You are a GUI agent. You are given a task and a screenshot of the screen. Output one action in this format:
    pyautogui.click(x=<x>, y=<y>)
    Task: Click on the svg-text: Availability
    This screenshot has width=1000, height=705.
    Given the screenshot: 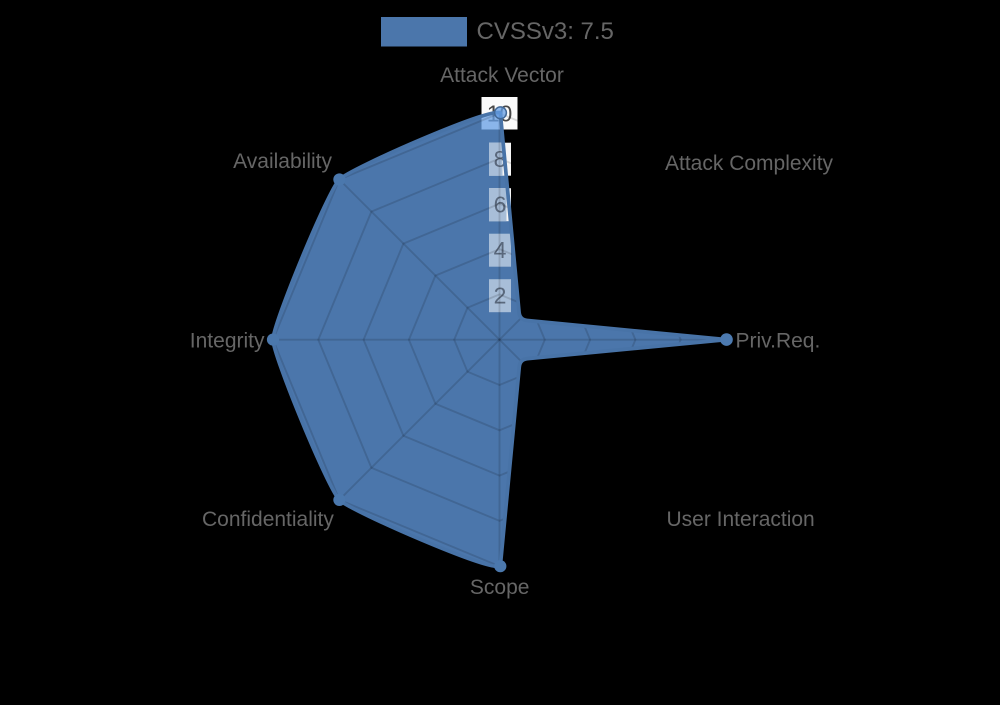 What is the action you would take?
    pyautogui.click(x=282, y=161)
    